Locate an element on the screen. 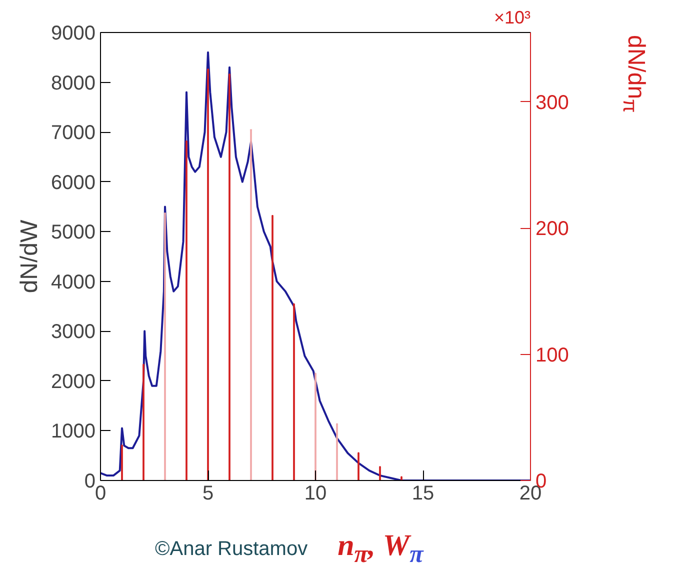 The height and width of the screenshot is (588, 678). y-tick-label: 4000 is located at coordinates (73, 282).